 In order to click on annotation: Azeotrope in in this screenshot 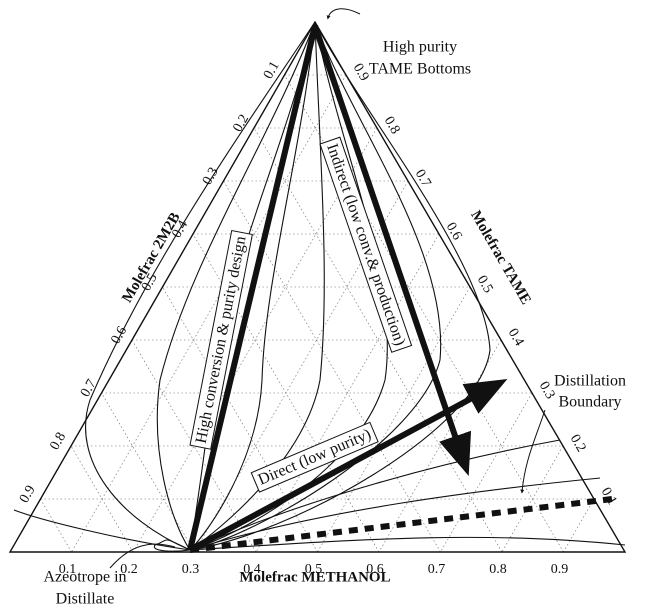, I will do `click(84, 577)`.